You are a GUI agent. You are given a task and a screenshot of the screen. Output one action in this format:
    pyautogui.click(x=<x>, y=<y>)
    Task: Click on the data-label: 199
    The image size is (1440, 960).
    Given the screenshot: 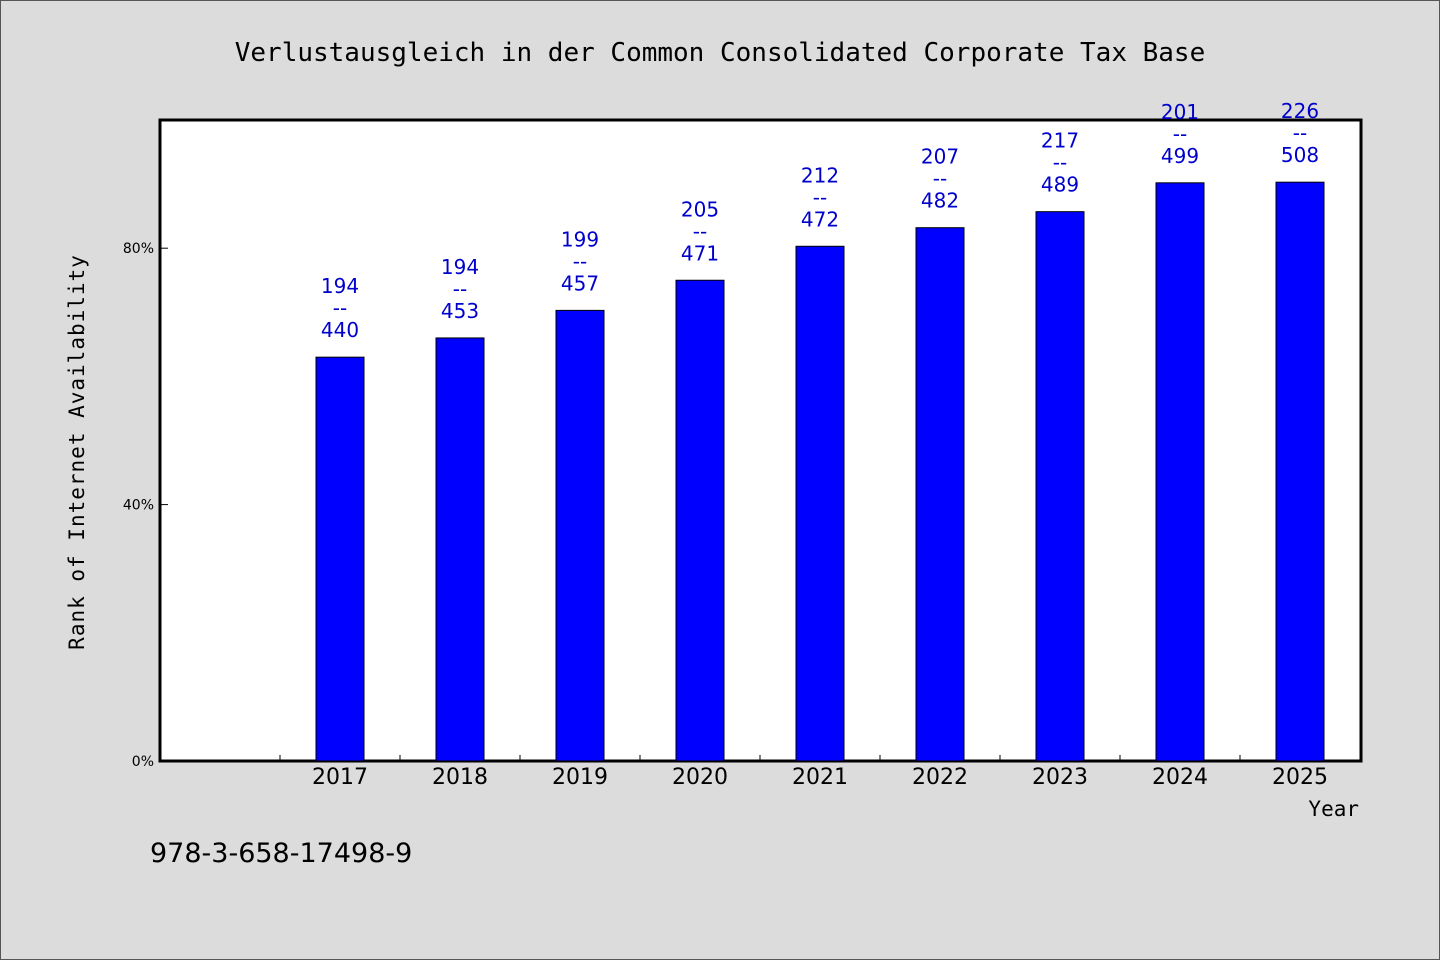 What is the action you would take?
    pyautogui.click(x=580, y=239)
    